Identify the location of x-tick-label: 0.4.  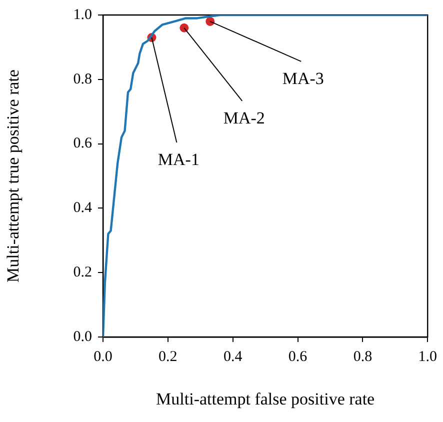
(233, 356).